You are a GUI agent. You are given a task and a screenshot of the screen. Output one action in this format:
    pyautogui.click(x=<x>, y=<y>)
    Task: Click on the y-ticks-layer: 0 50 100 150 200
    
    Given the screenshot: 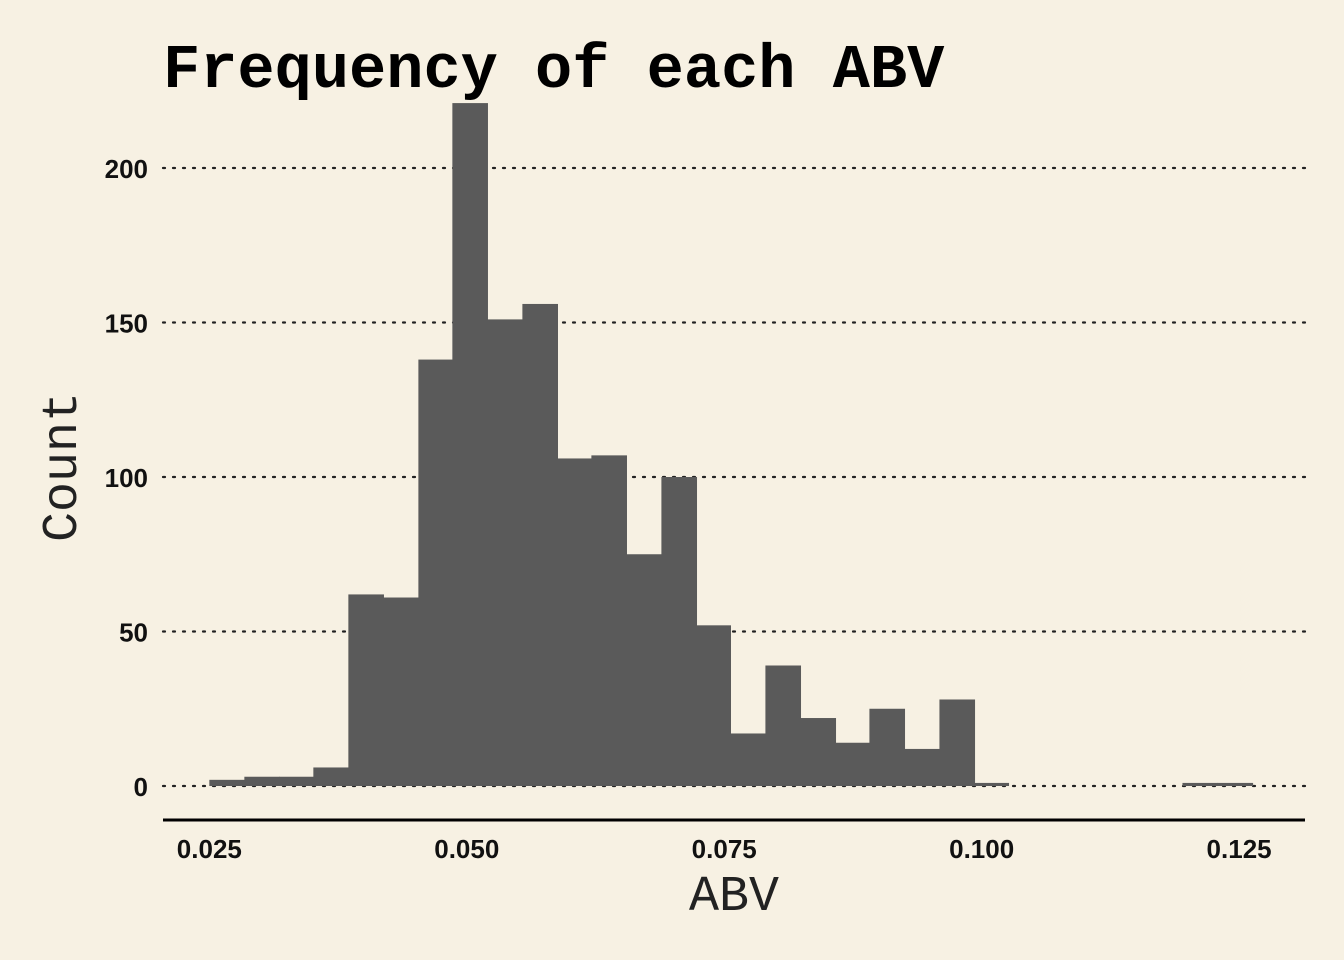 What is the action you would take?
    pyautogui.click(x=126, y=478)
    